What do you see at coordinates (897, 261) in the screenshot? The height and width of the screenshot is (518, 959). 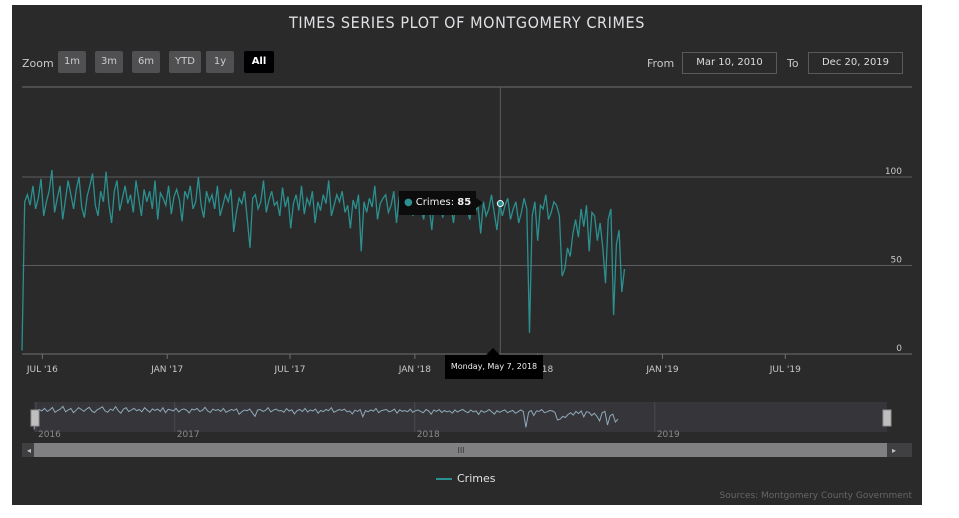 I see `y-tick-label: 50` at bounding box center [897, 261].